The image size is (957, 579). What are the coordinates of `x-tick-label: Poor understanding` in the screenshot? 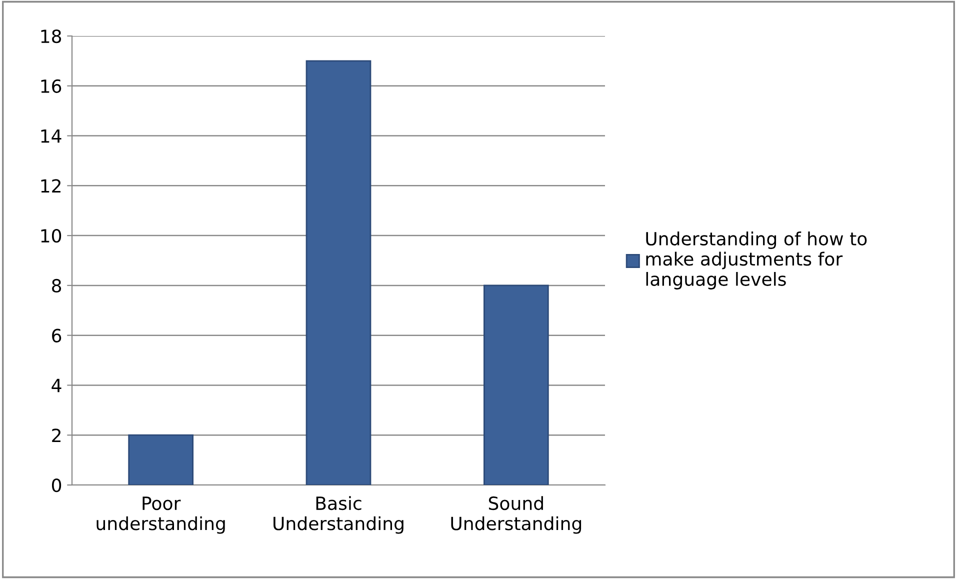 It's located at (160, 515).